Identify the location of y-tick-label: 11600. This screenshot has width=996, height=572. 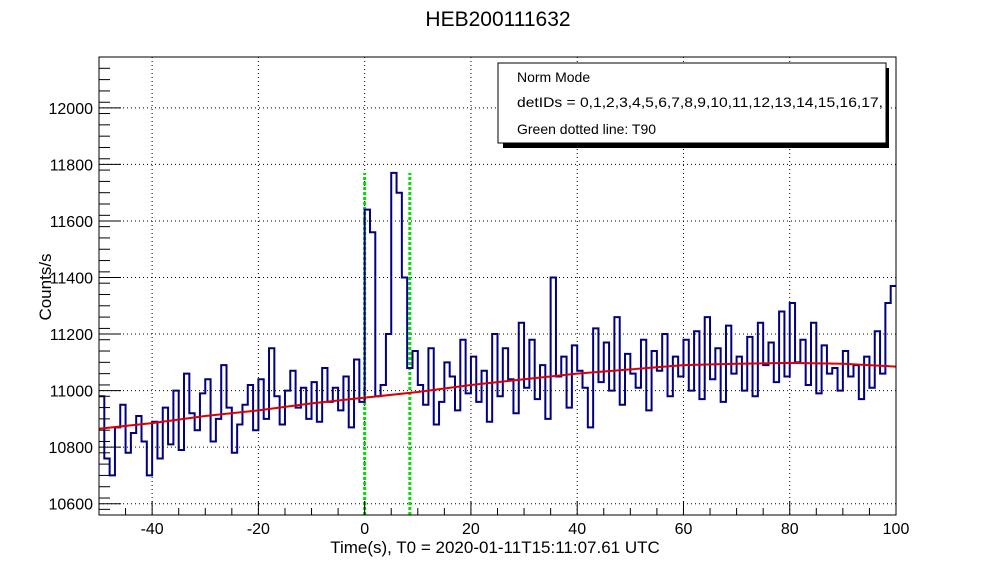
(71, 222).